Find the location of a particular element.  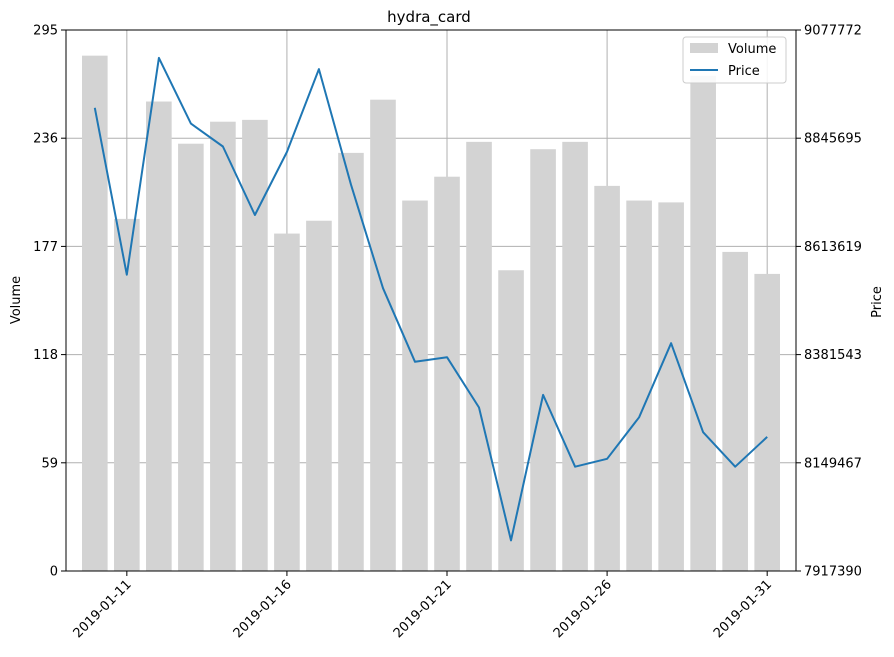

left-tick-label: 236 is located at coordinates (45, 139).